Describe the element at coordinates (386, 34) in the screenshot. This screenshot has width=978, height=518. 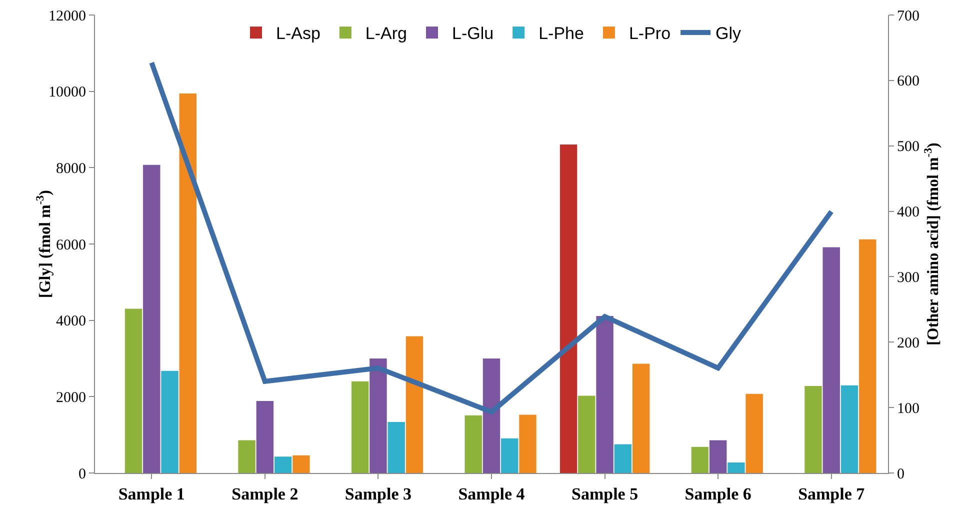
I see `legend-label: L-Arg` at that location.